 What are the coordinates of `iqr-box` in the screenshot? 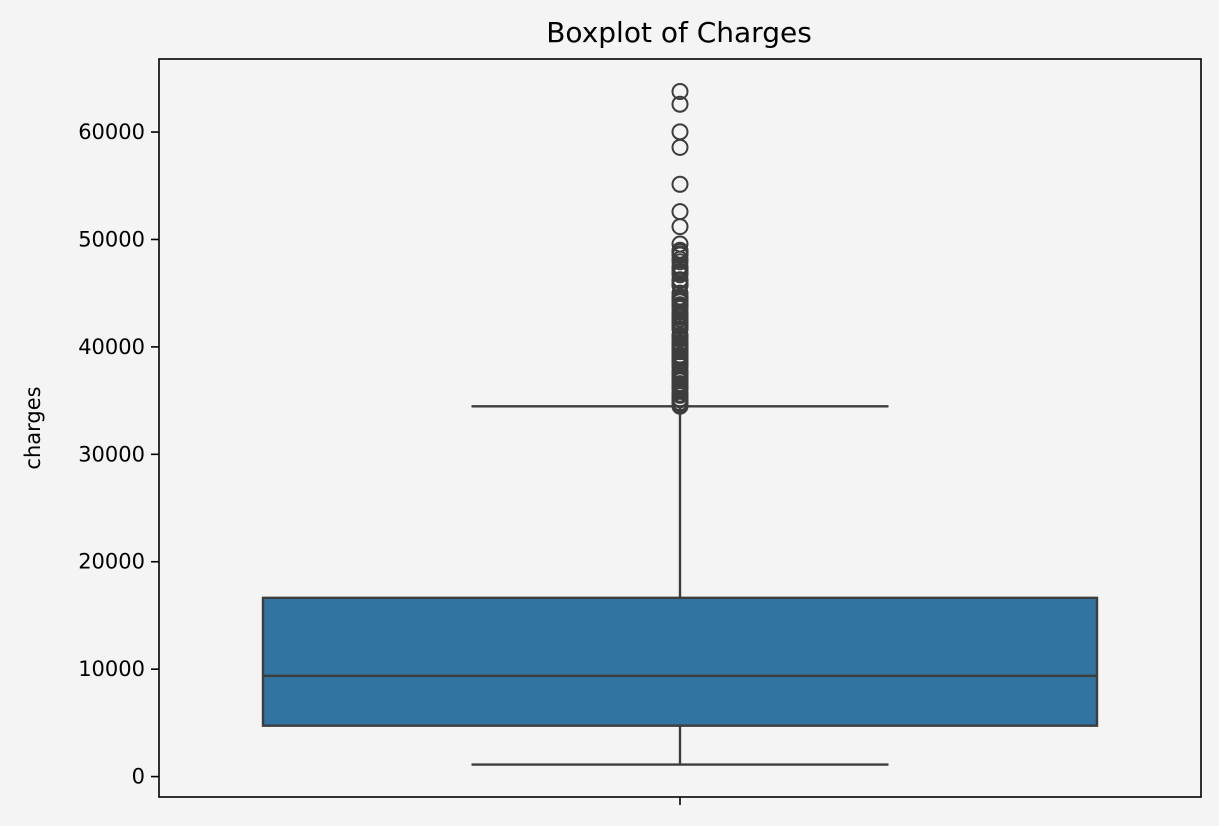 It's located at (680, 661).